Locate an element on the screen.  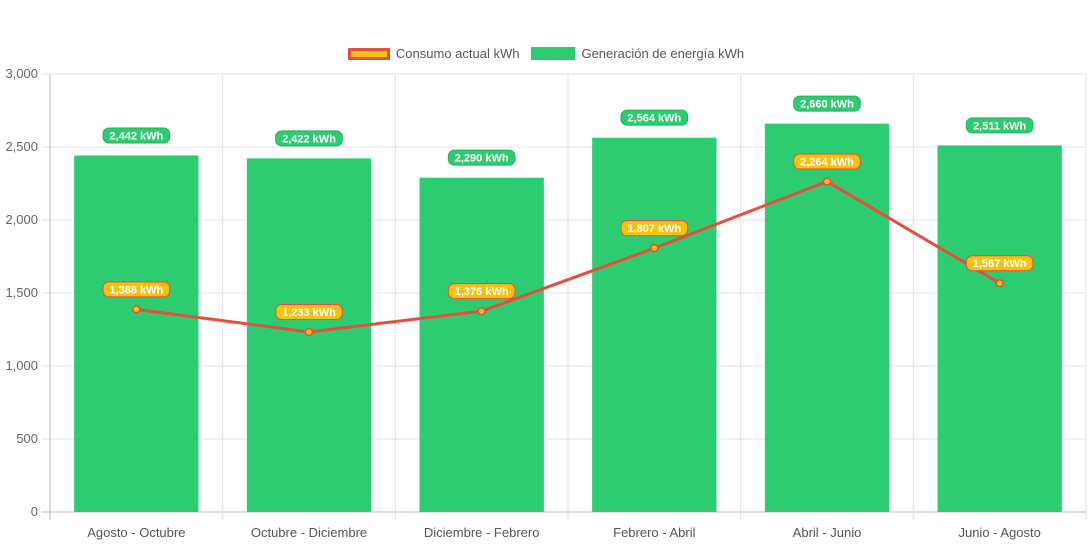
y-tick-label: 2,000 is located at coordinates (21, 219).